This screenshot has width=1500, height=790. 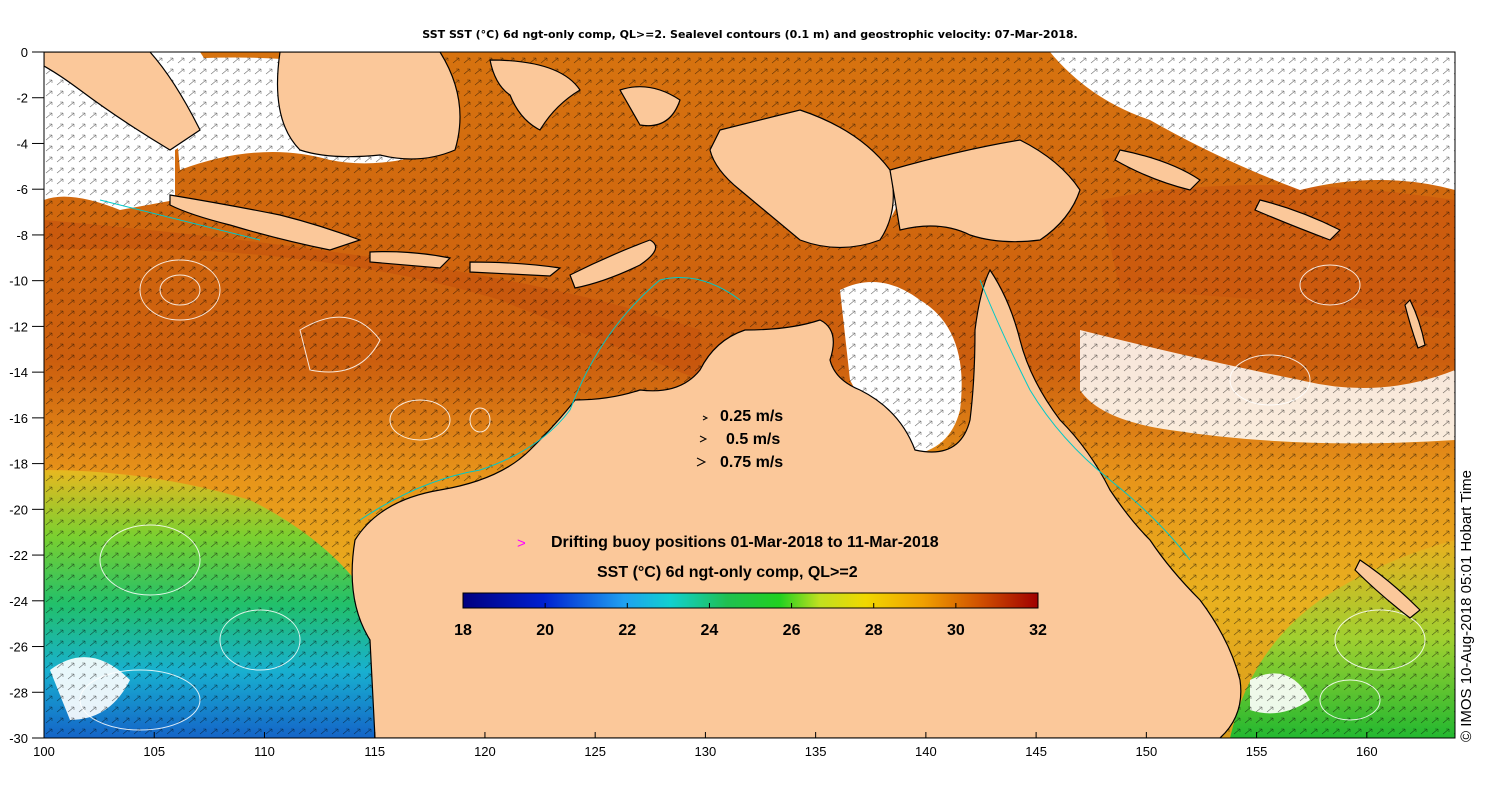 What do you see at coordinates (753, 439) in the screenshot?
I see `velocity-label-05: 0.5 m/s` at bounding box center [753, 439].